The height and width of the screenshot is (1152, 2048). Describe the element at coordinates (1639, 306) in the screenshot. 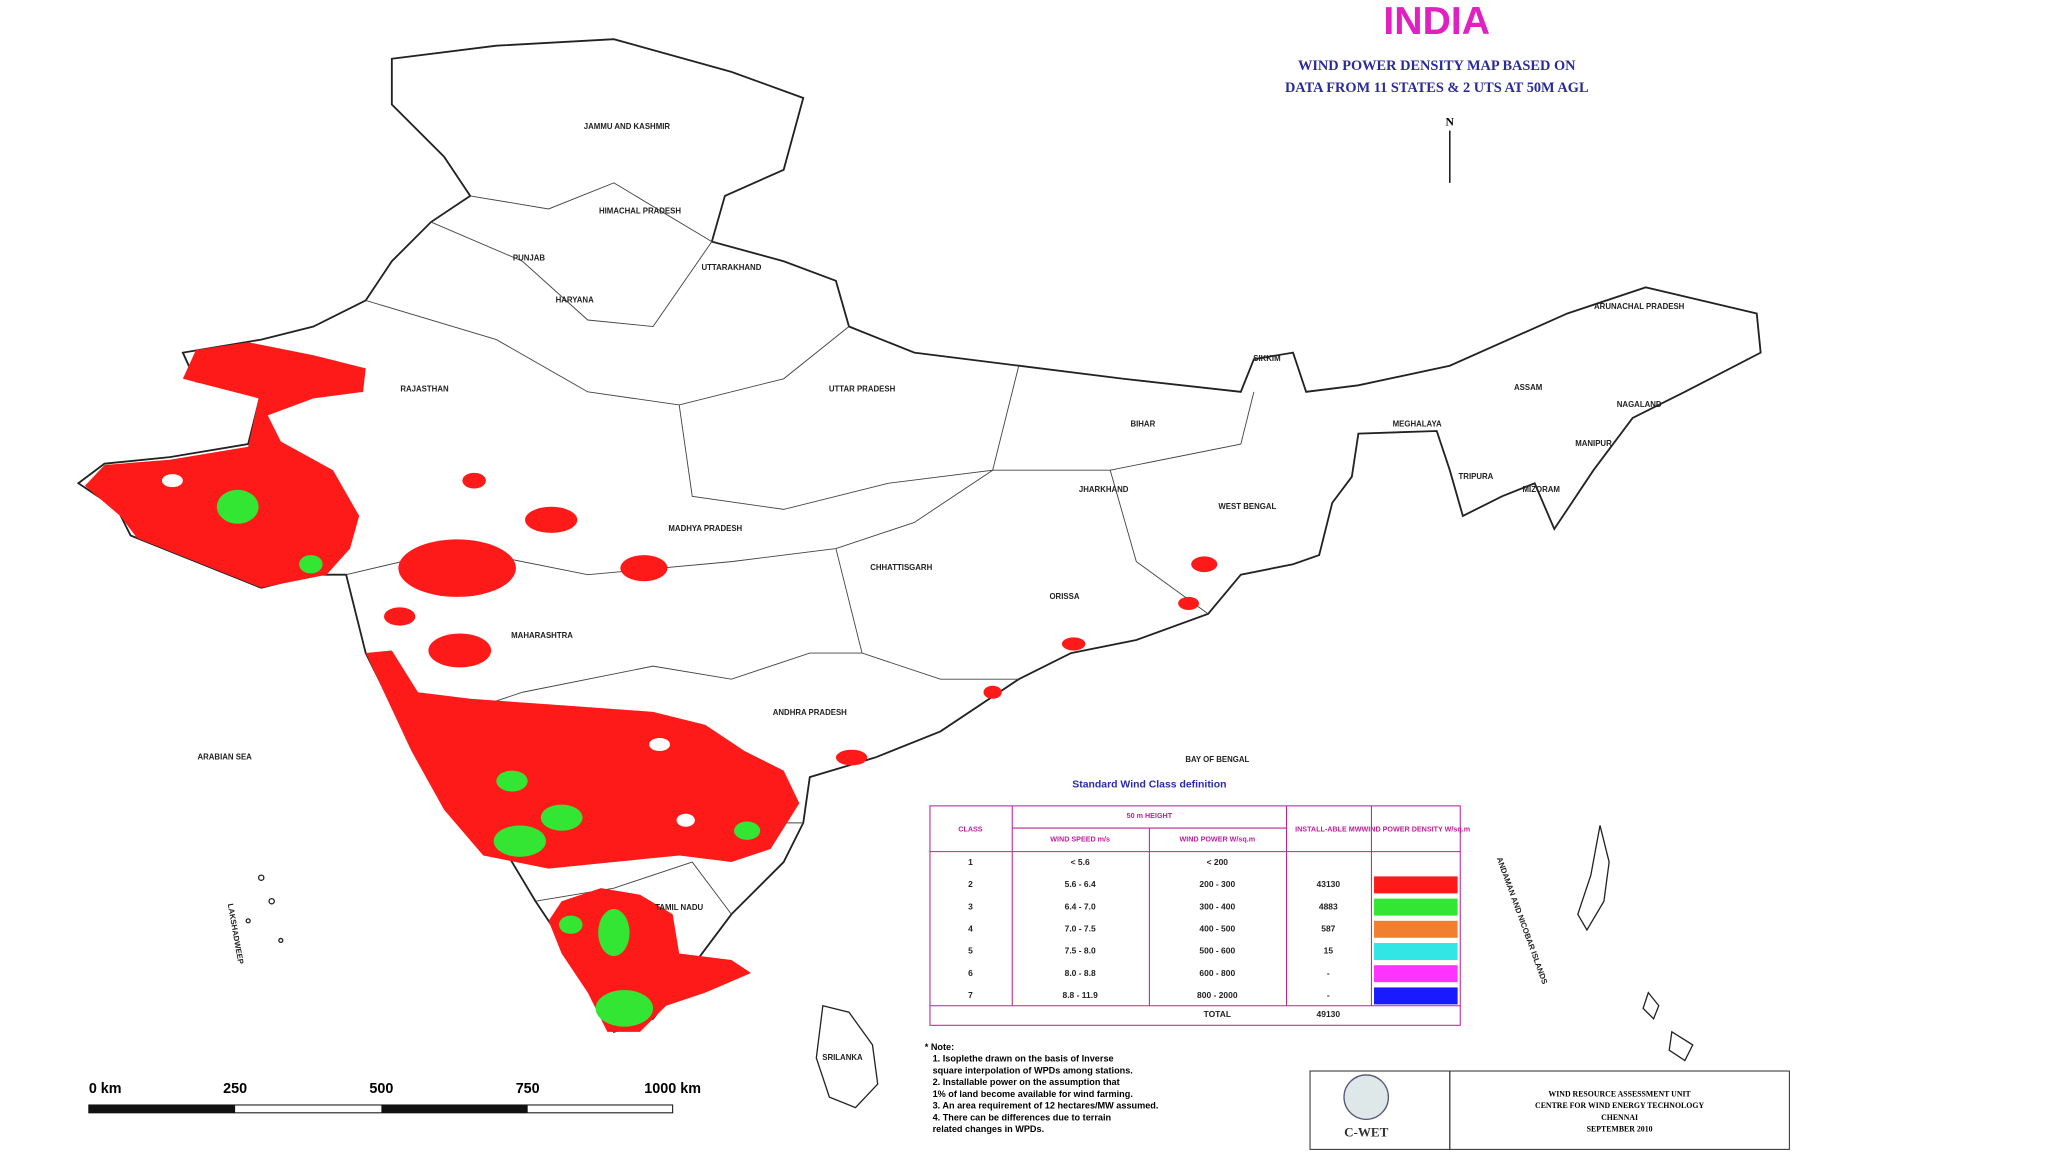

I see `region-label: ARUNACHAL PRADESH` at that location.